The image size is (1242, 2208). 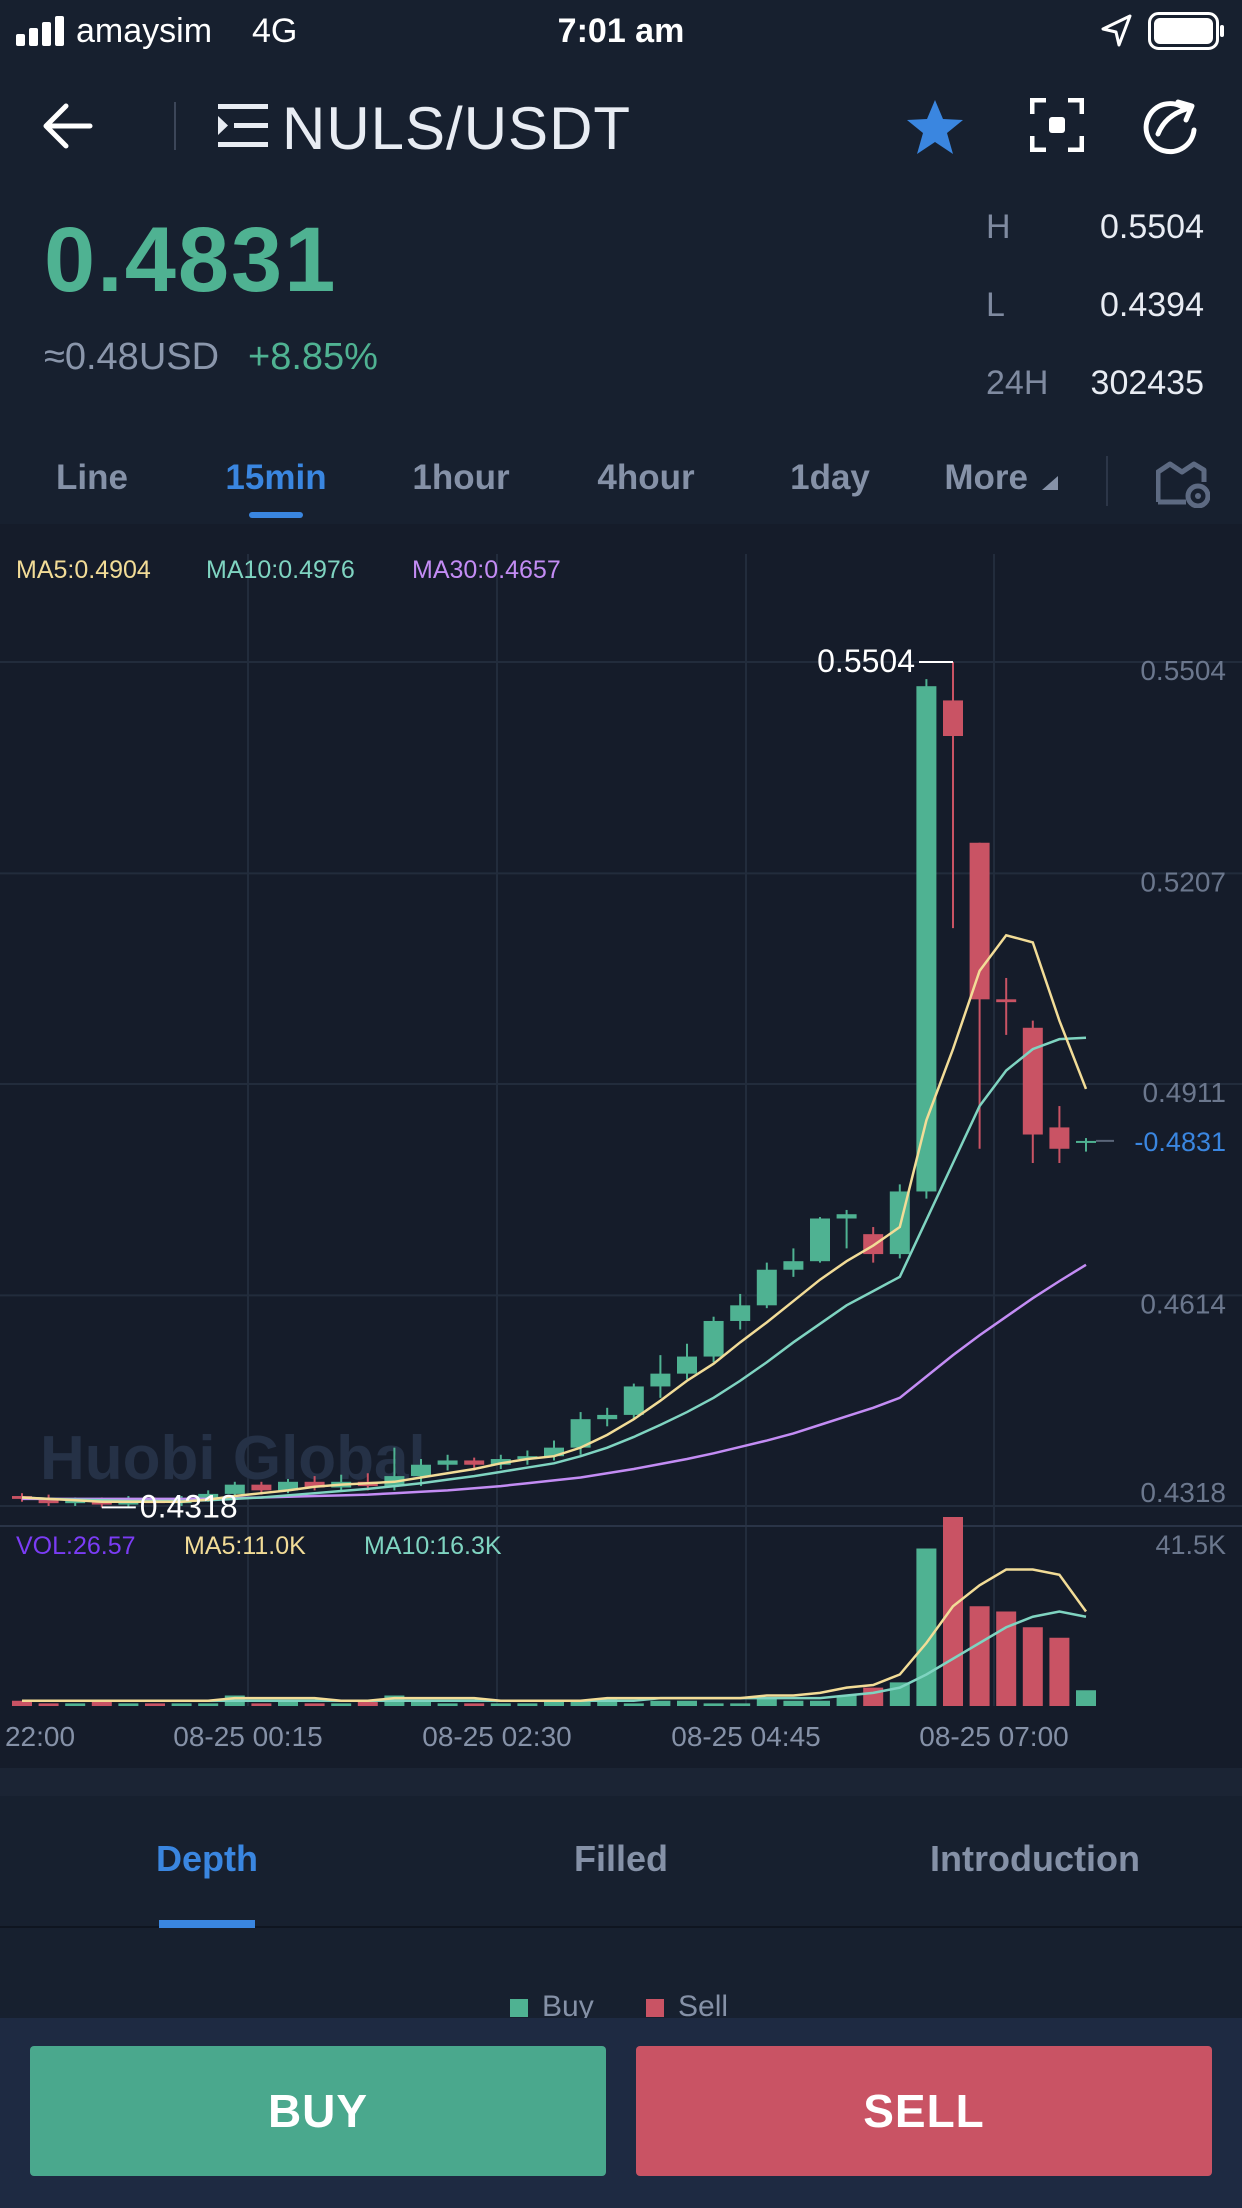 I want to click on volume-24h-label: 24H, so click(x=1017, y=383).